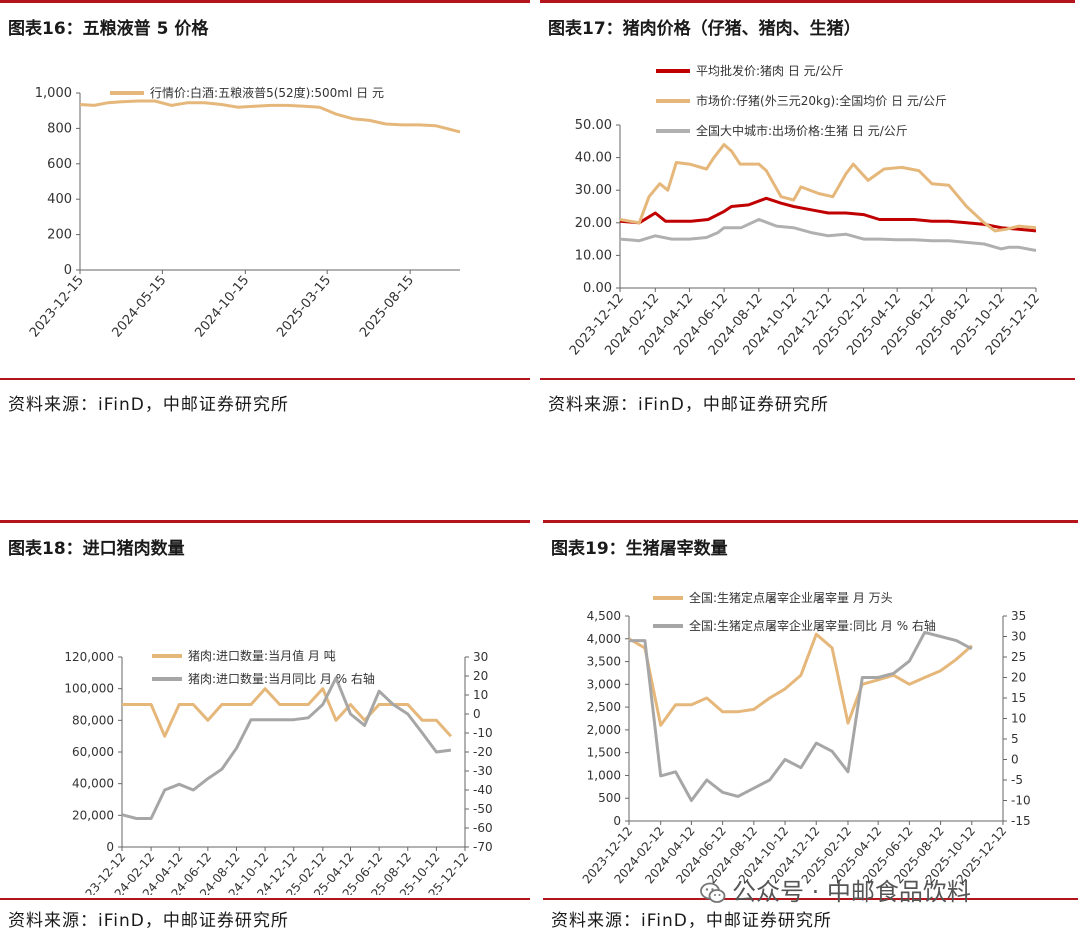  Describe the element at coordinates (483, 828) in the screenshot. I see `y2-tick-label: -60` at that location.